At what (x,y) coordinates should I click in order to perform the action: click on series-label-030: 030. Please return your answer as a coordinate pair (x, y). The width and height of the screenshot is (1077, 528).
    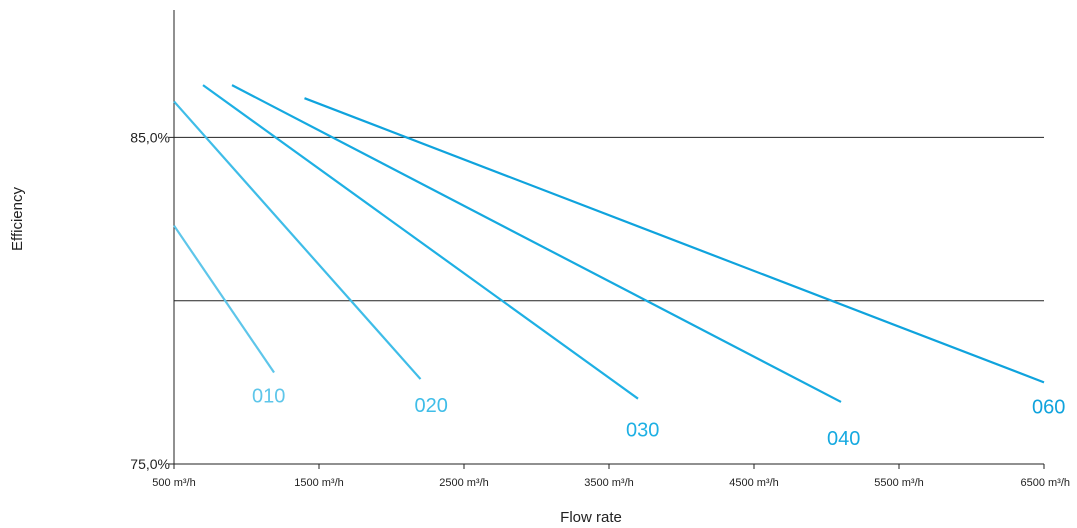
    Looking at the image, I should click on (642, 431).